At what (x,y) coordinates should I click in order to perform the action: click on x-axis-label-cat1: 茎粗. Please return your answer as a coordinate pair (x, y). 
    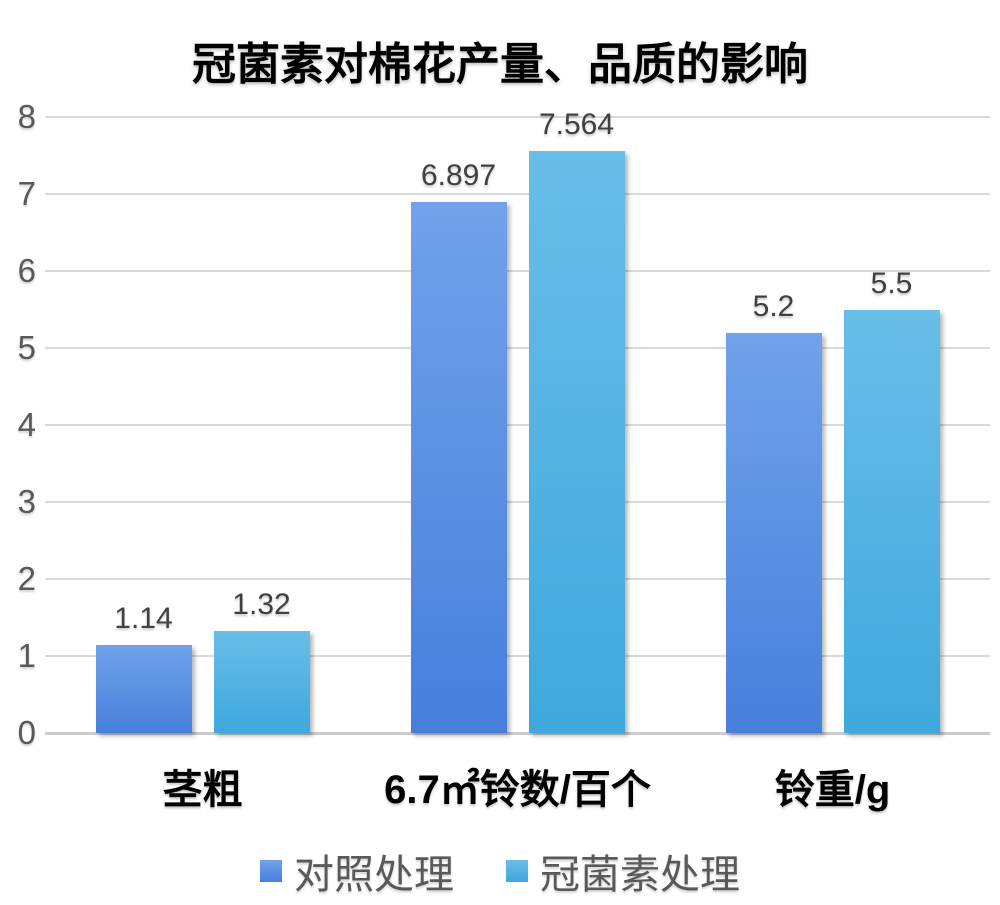
    Looking at the image, I should click on (202, 790).